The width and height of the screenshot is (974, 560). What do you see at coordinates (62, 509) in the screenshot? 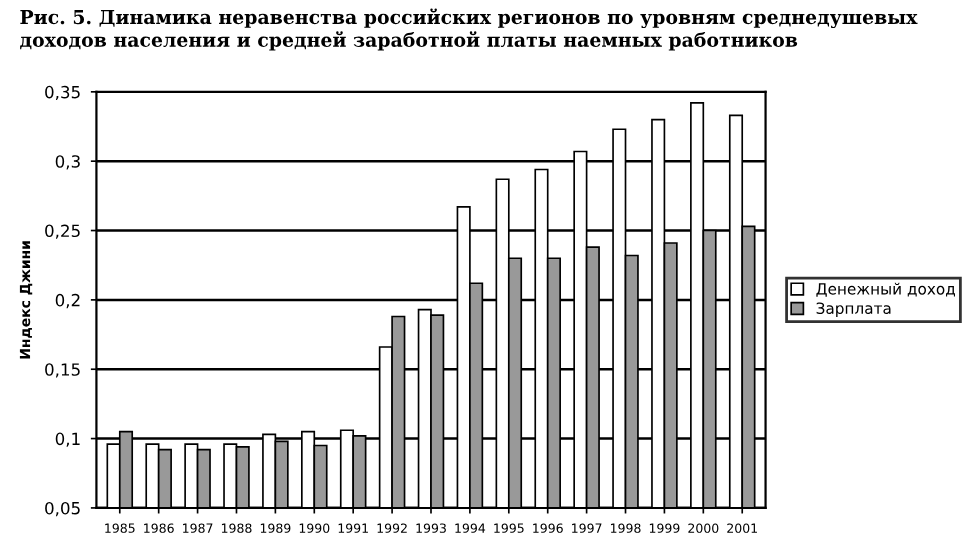
I see `y-tick-label: 0,05` at bounding box center [62, 509].